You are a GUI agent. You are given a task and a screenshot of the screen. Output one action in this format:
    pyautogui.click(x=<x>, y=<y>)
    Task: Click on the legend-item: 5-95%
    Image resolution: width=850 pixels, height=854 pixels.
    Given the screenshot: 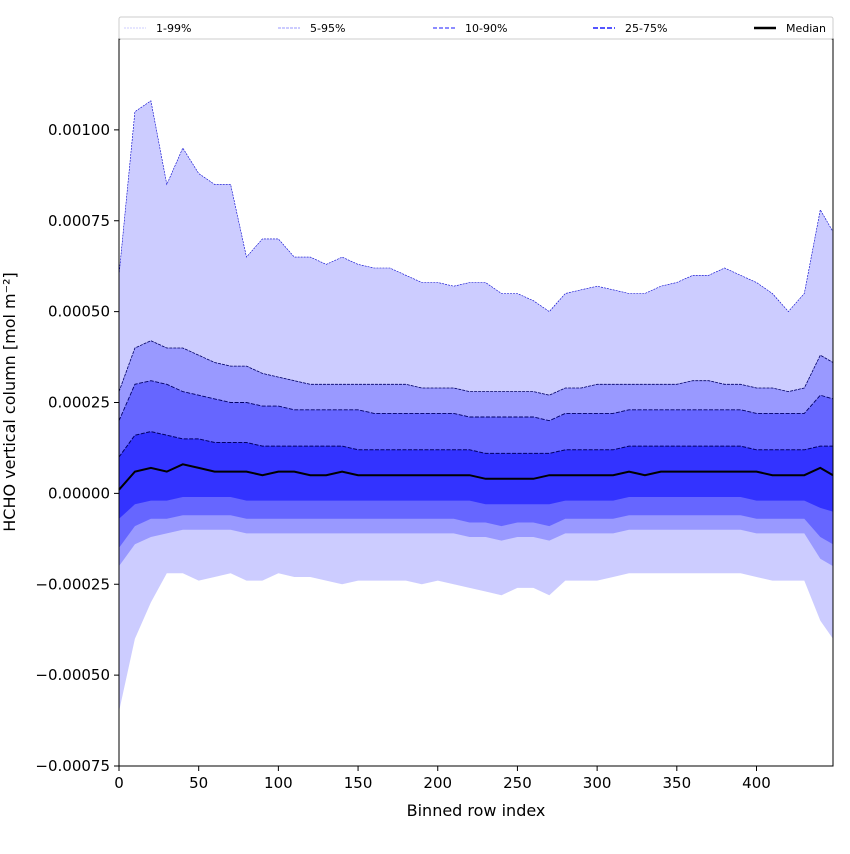 What is the action you would take?
    pyautogui.click(x=311, y=28)
    